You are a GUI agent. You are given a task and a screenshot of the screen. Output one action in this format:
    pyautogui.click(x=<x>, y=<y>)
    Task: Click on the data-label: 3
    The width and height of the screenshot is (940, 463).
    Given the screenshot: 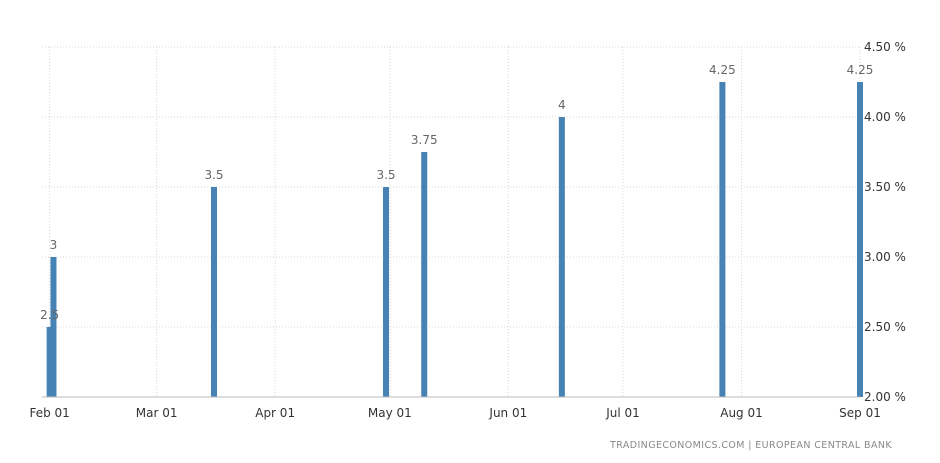 What is the action you would take?
    pyautogui.click(x=54, y=245)
    